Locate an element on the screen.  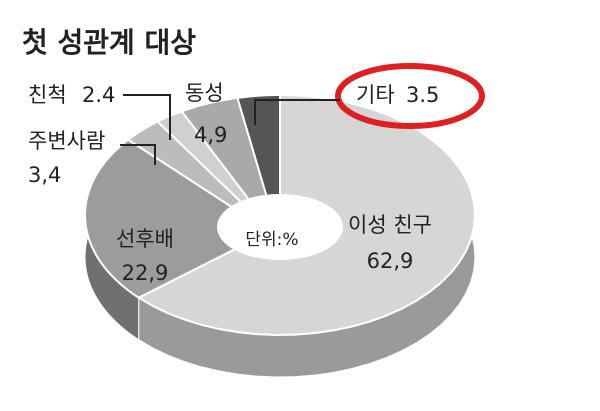
slice is located at coordinates (258, 145).